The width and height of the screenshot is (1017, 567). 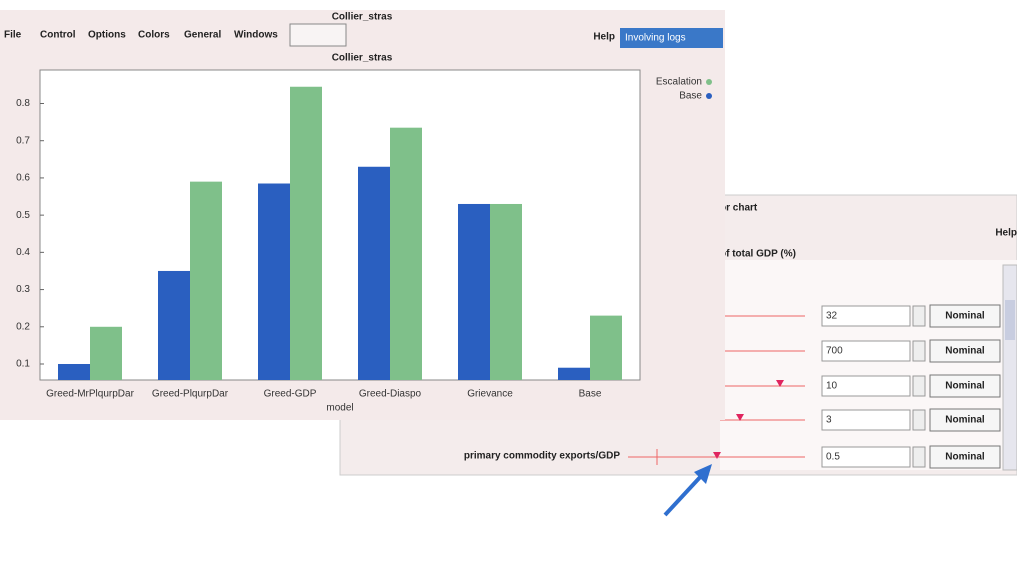 I want to click on panel-title: or chart, so click(x=739, y=208).